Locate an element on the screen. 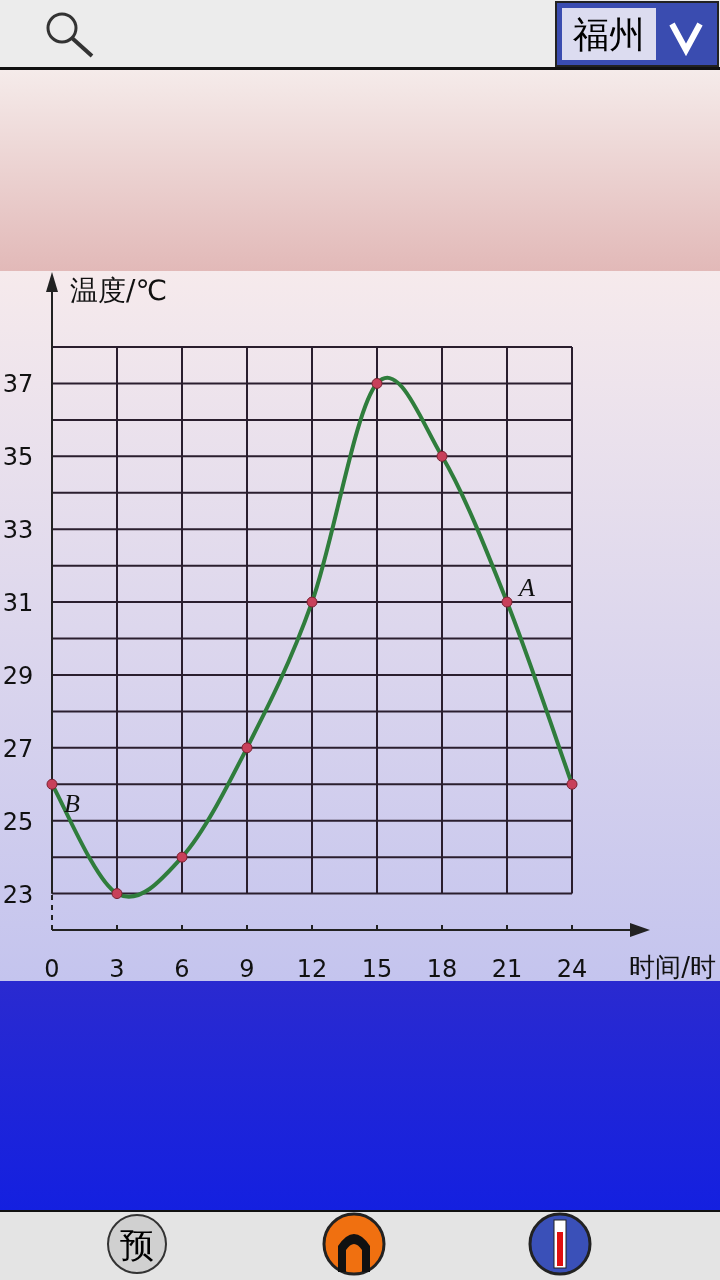  y-tick-label: 37 is located at coordinates (18, 384).